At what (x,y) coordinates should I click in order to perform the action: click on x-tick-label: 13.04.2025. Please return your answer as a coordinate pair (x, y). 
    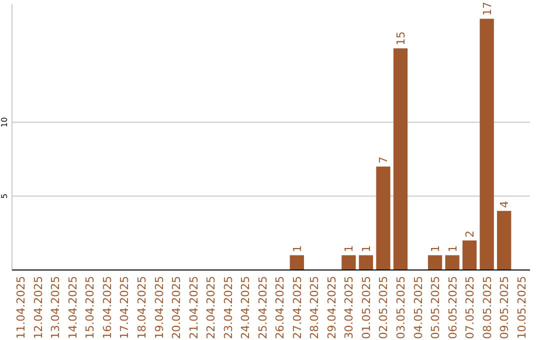
    Looking at the image, I should click on (55, 307).